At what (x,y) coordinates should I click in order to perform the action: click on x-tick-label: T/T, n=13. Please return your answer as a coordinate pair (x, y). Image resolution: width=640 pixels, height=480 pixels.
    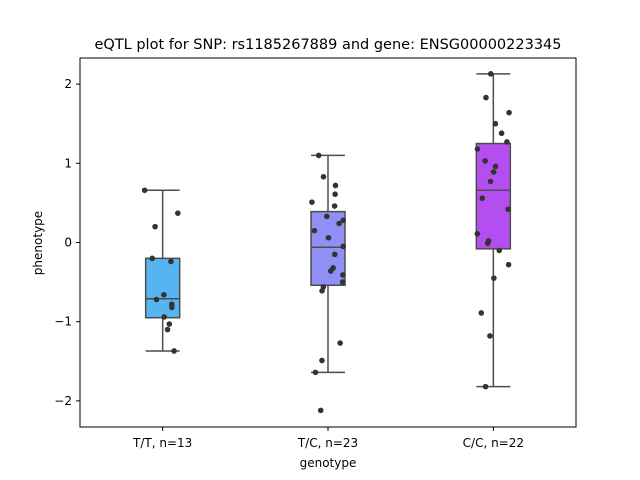
    Looking at the image, I should click on (162, 443).